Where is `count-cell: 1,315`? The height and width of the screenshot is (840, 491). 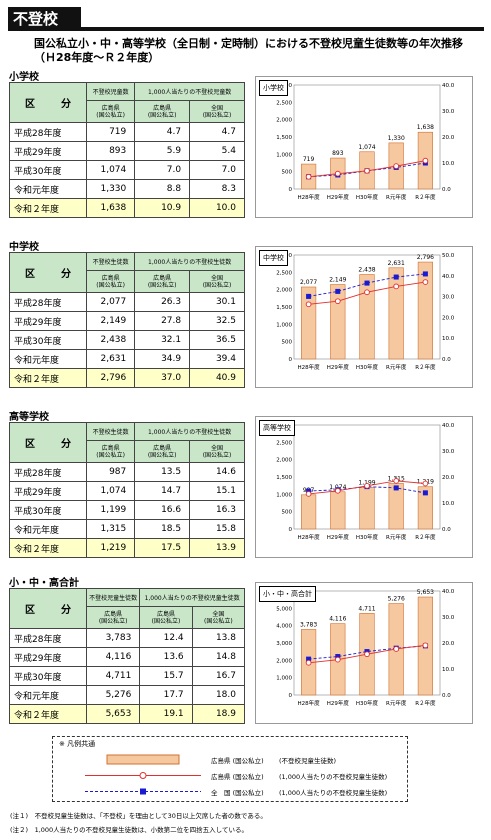
count-cell: 1,315 is located at coordinates (110, 529).